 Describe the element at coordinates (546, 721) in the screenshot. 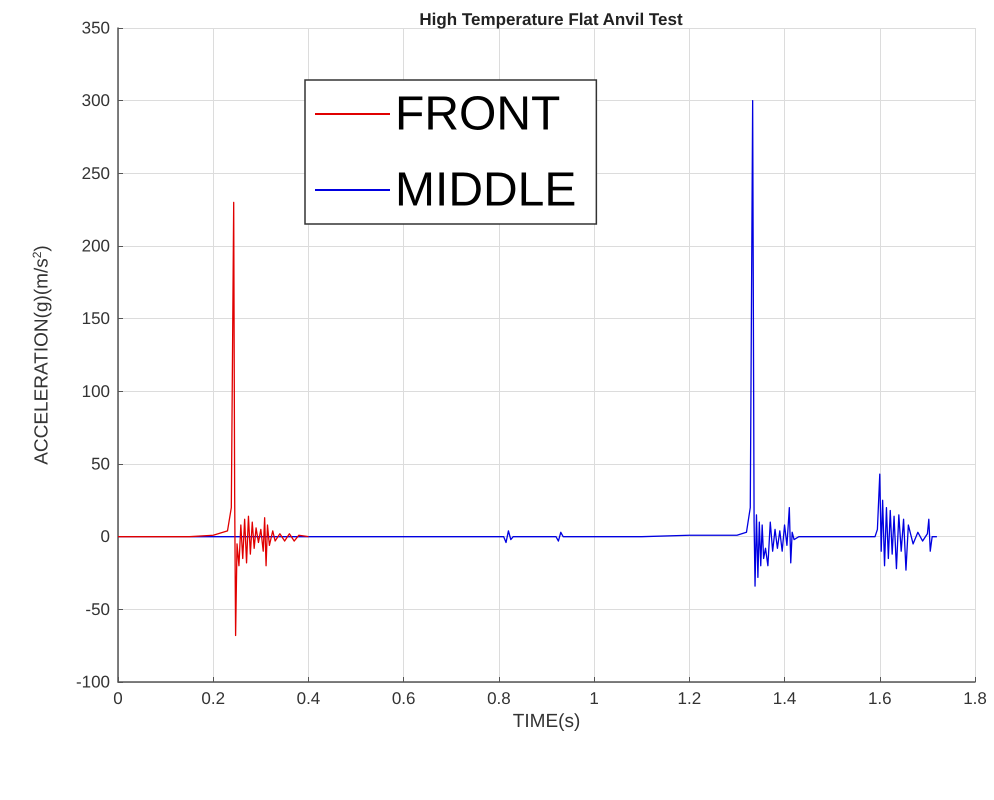

I see `x-axis-title: TIME(s)` at that location.